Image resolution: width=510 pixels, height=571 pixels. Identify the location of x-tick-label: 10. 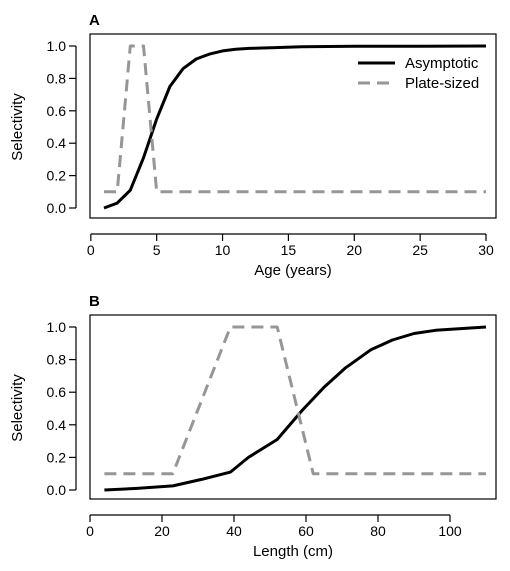
(223, 250).